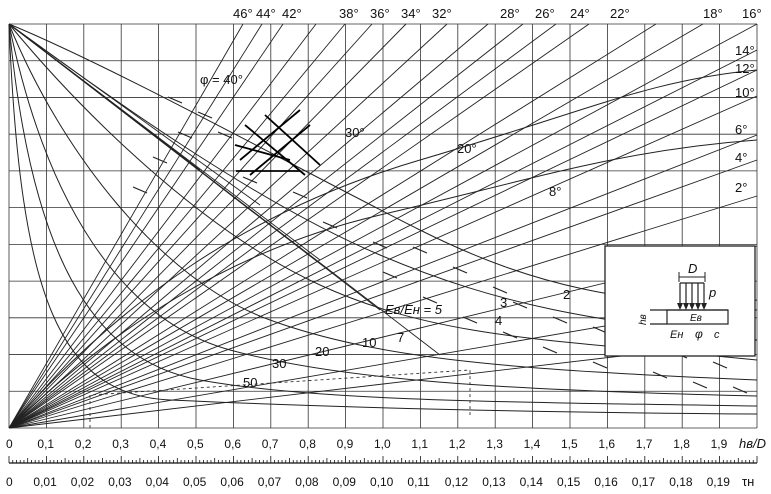 Image resolution: width=771 pixels, height=494 pixels. Describe the element at coordinates (717, 335) in the screenshot. I see `inset-c-label: c` at that location.